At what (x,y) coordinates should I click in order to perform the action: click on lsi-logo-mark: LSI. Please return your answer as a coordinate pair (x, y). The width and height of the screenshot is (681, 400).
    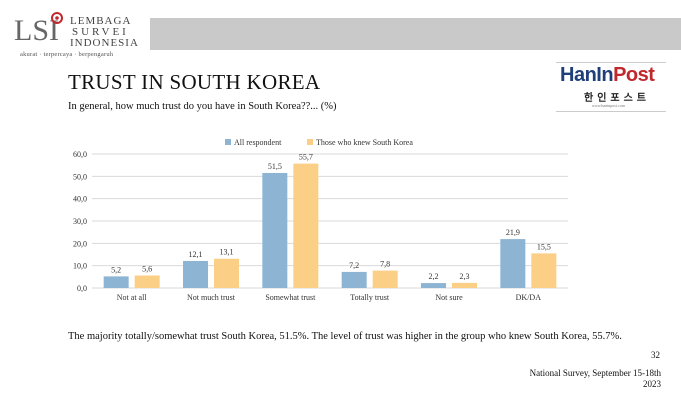
    Looking at the image, I should click on (38, 29).